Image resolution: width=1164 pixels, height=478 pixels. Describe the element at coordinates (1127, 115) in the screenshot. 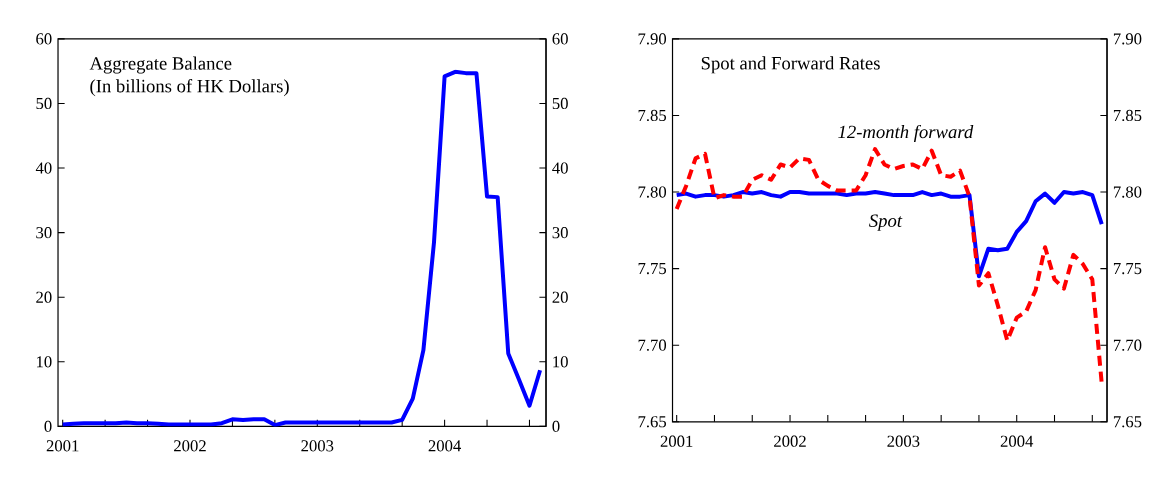

I see `y2-tick-label: 7.85` at that location.